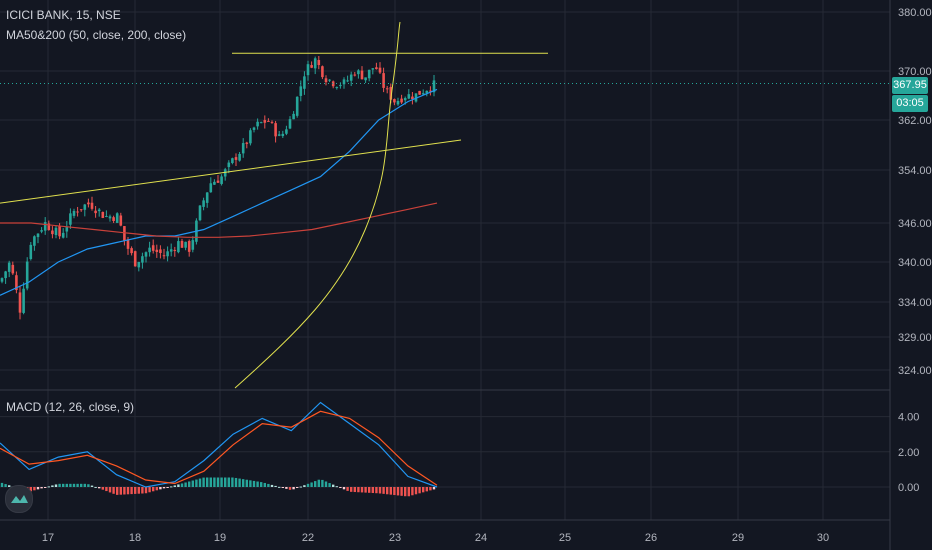 The height and width of the screenshot is (550, 932). Describe the element at coordinates (218, 487) in the screenshot. I see `macd-histogram` at that location.